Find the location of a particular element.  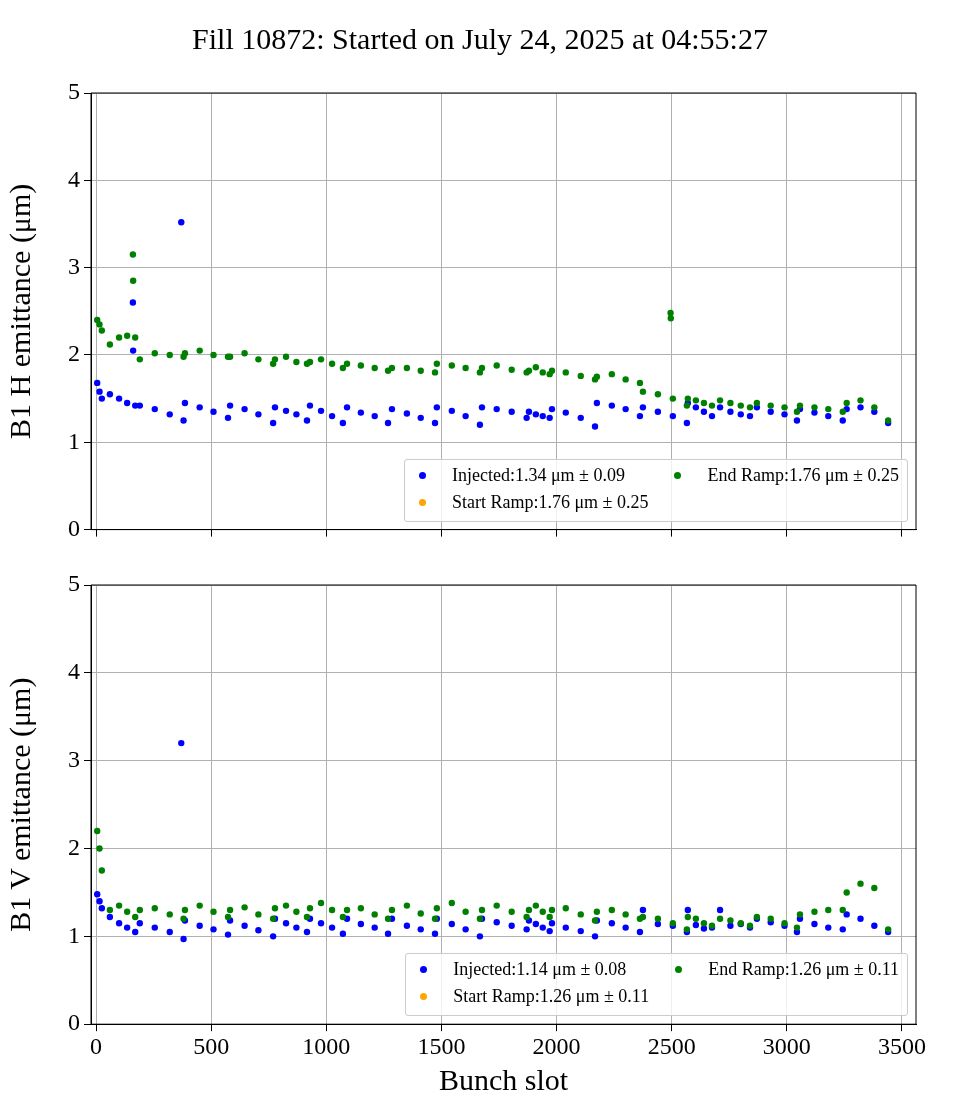

x-tick-label: 2000 is located at coordinates (556, 1045).